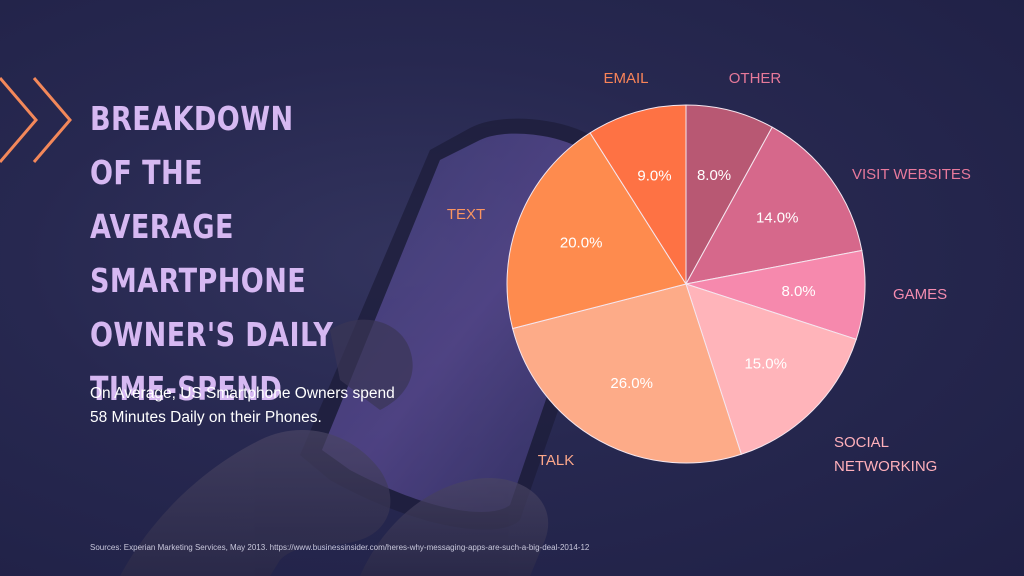 This screenshot has width=1024, height=576. I want to click on slice-value-text: 20.0%, so click(581, 242).